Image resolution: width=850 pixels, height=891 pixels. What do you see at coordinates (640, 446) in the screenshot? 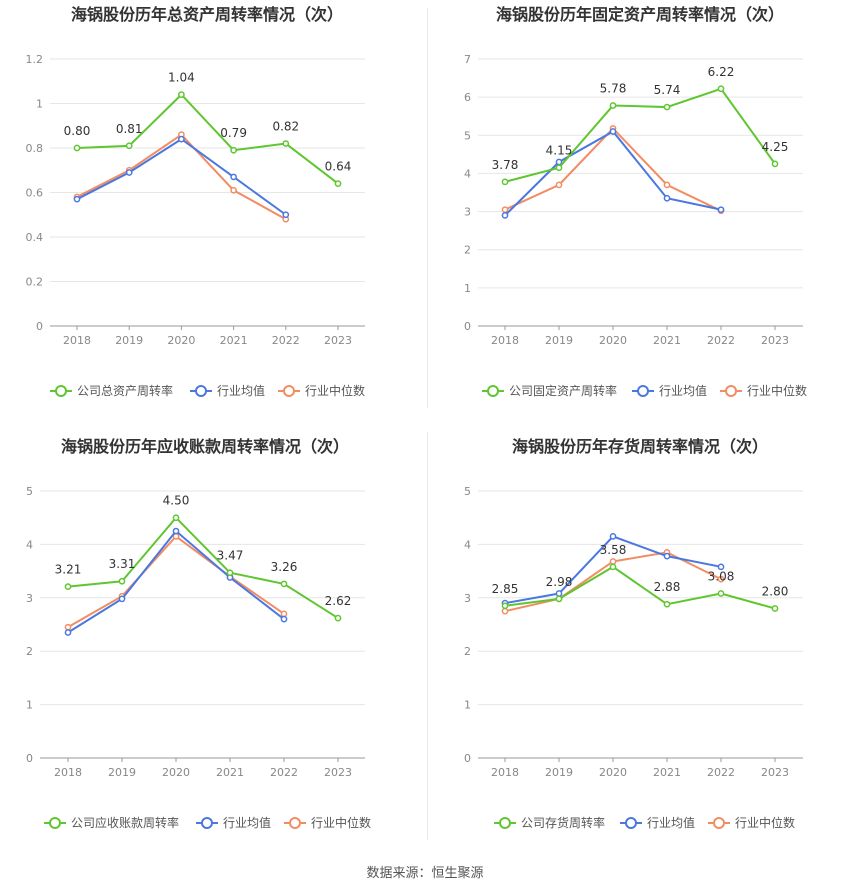
I see `chart-title: 海锅股份历年存货周转率情况（次）` at bounding box center [640, 446].